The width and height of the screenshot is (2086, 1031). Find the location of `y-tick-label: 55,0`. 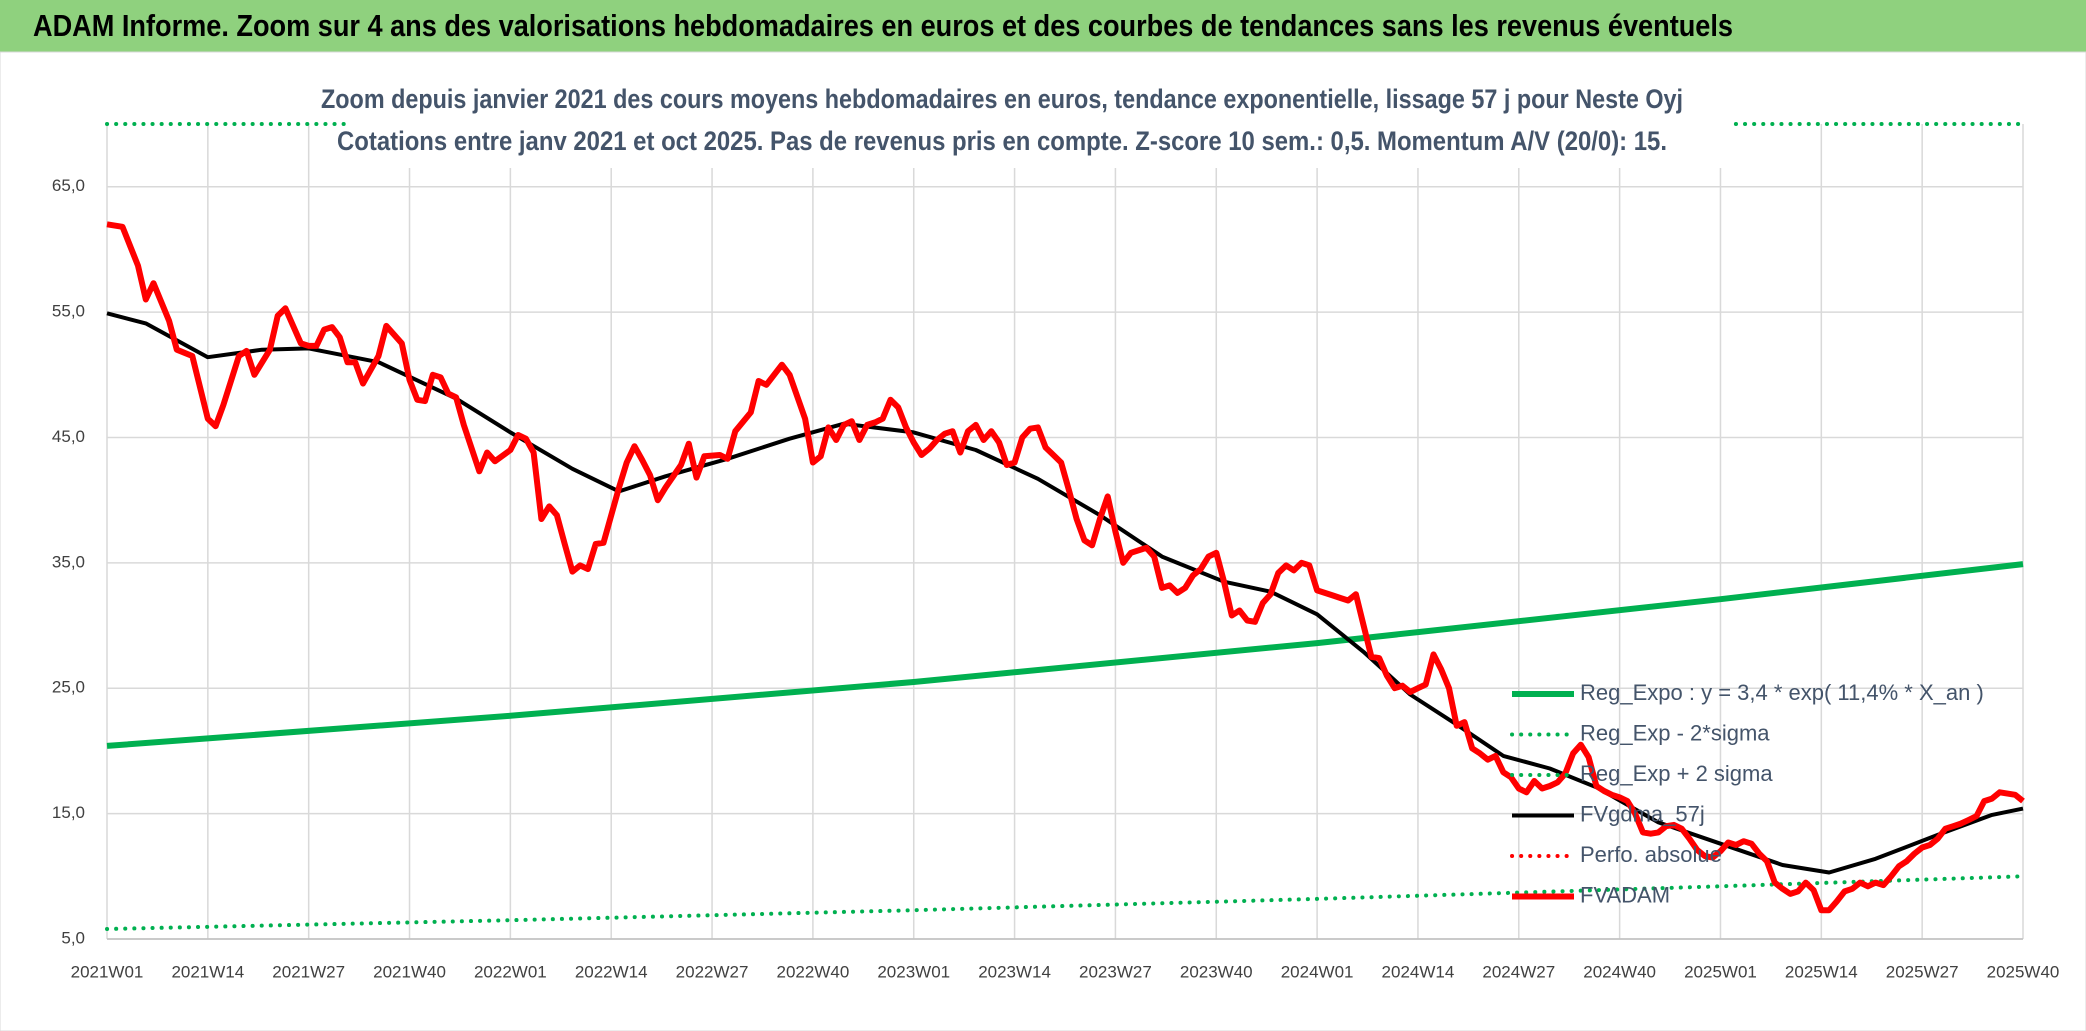

y-tick-label: 55,0 is located at coordinates (68, 311).